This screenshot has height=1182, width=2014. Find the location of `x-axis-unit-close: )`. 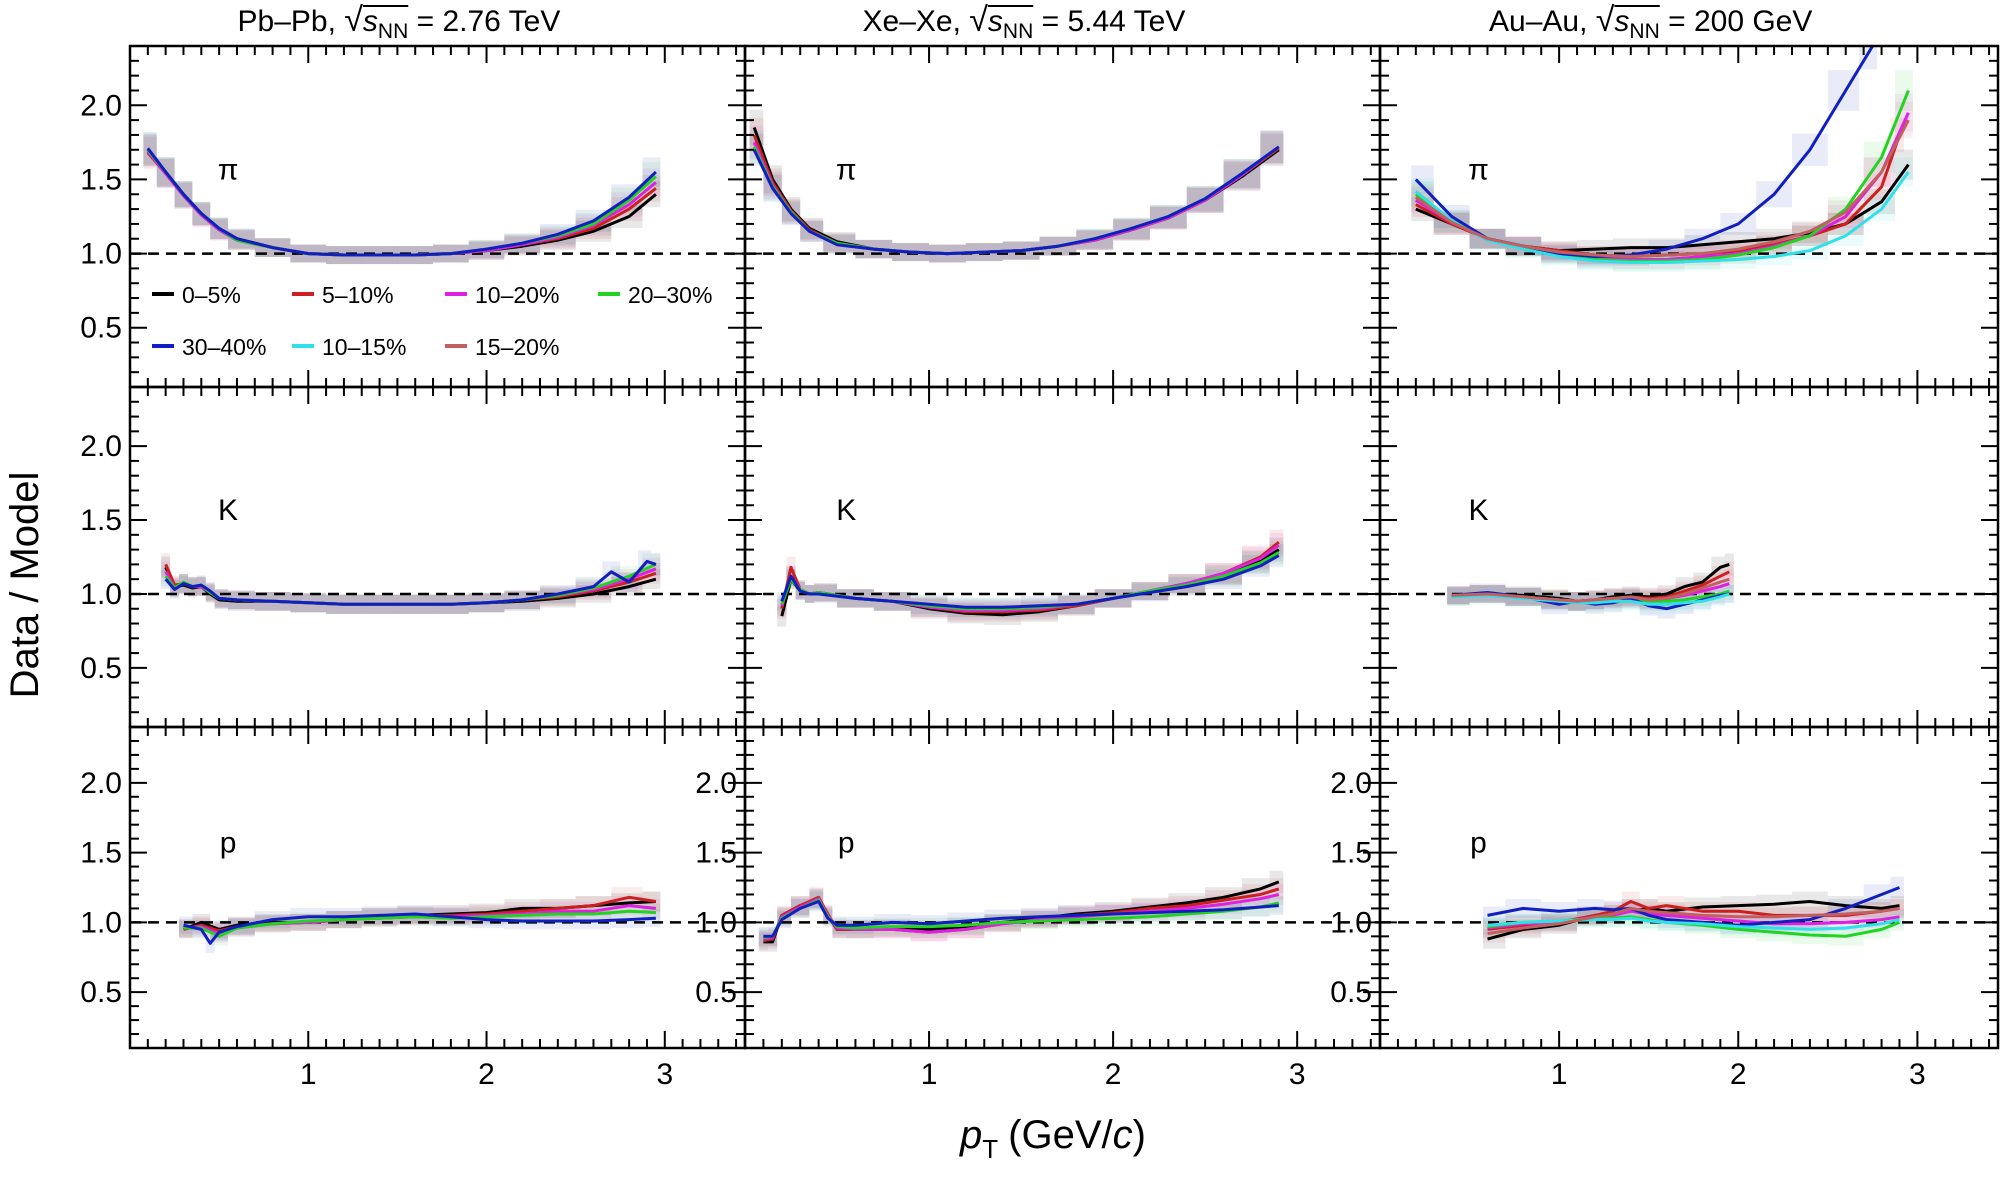

x-axis-unit-close: ) is located at coordinates (1139, 1135).